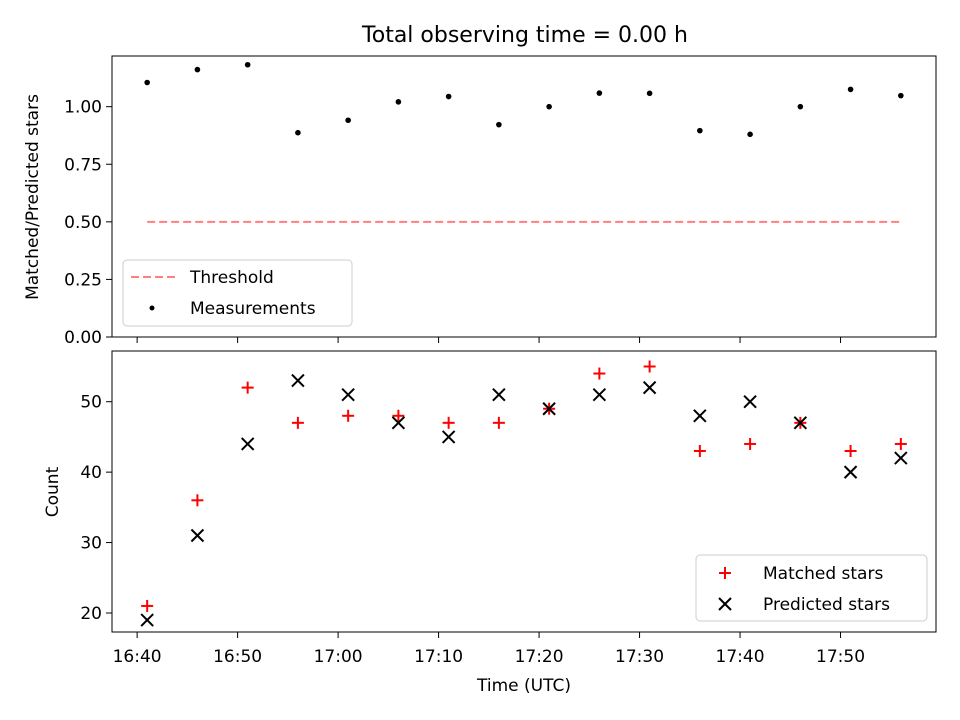 The width and height of the screenshot is (960, 720). What do you see at coordinates (524, 35) in the screenshot?
I see `chart-title: Total observing time = 0.00 h` at bounding box center [524, 35].